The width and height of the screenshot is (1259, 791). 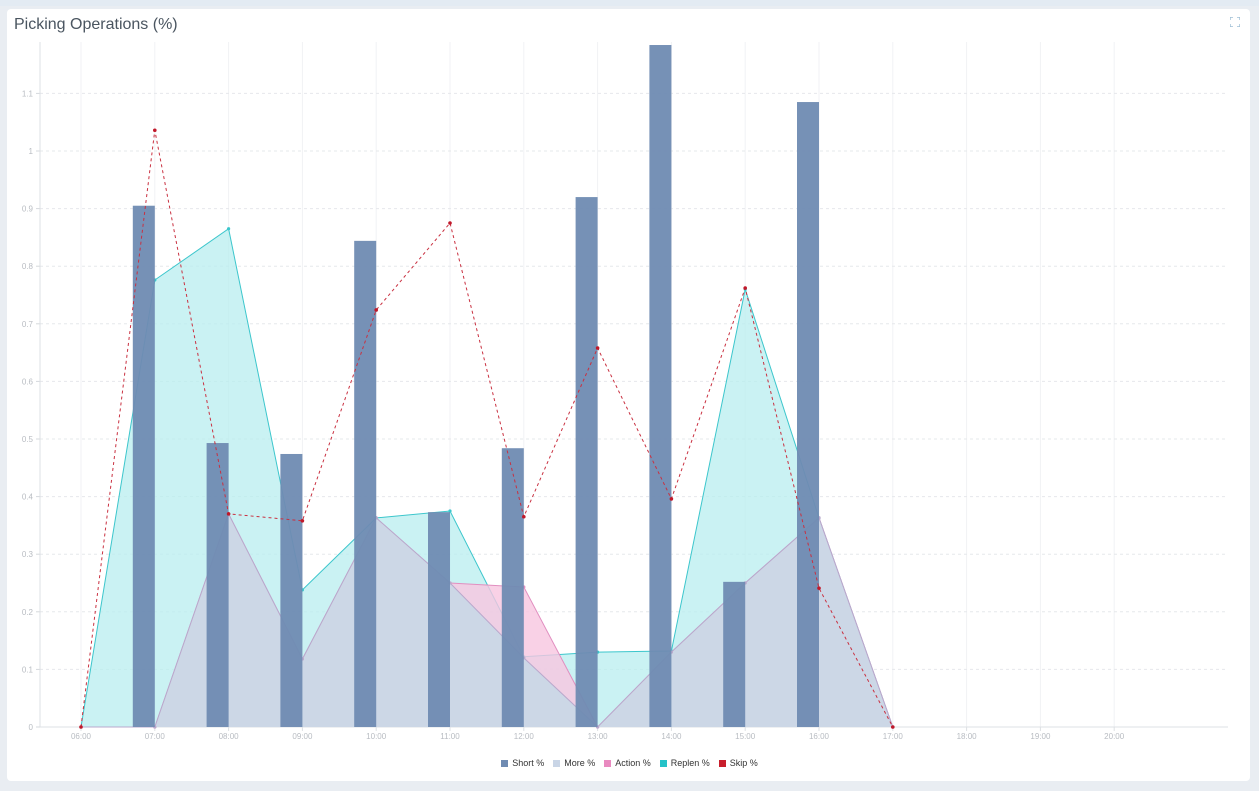 What do you see at coordinates (450, 736) in the screenshot?
I see `x-tick-label: 11:00` at bounding box center [450, 736].